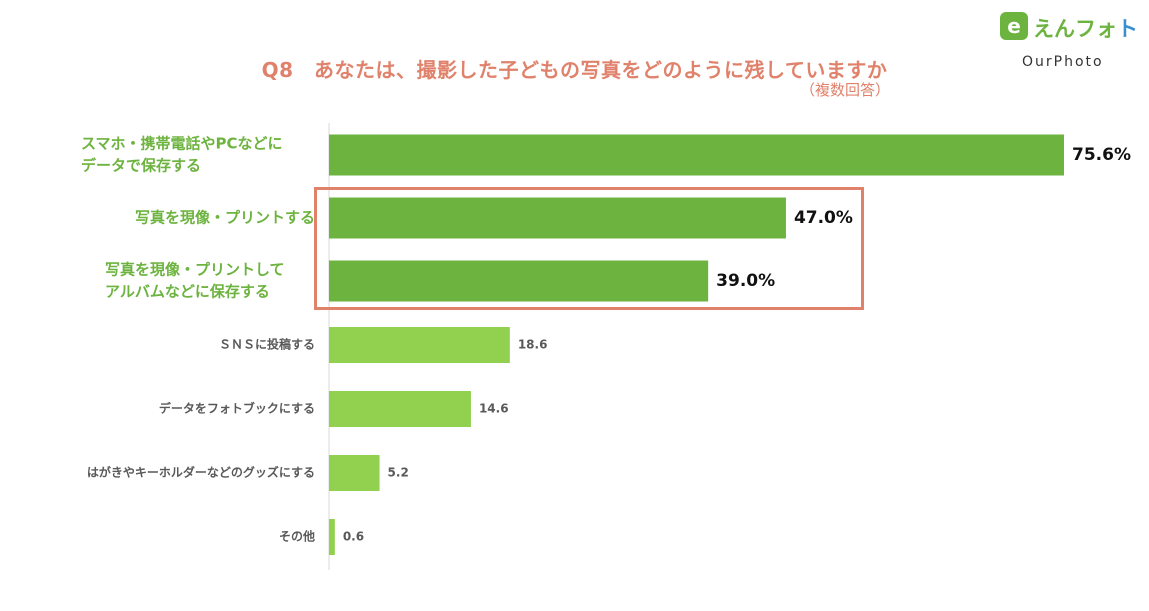 Image resolution: width=1149 pixels, height=611 pixels. What do you see at coordinates (141, 166) in the screenshot?
I see `category-label-1-line-2: データで保存する` at bounding box center [141, 166].